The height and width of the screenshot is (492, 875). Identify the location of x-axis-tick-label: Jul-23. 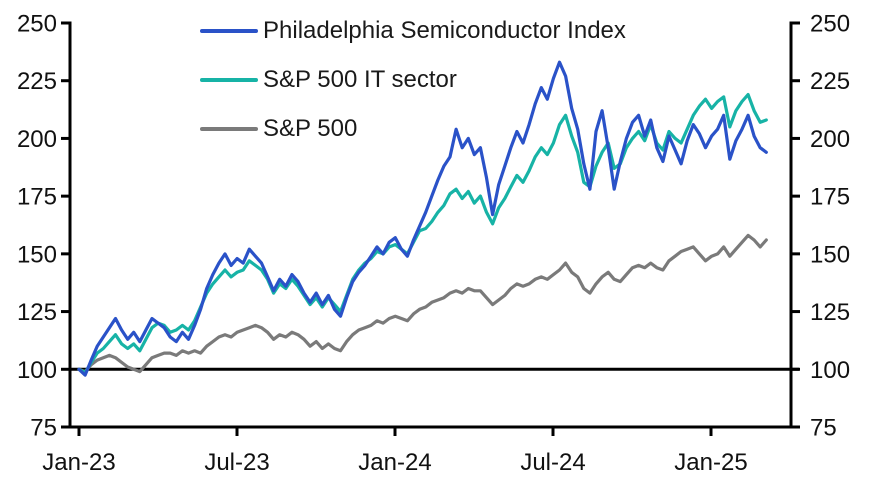
(236, 462).